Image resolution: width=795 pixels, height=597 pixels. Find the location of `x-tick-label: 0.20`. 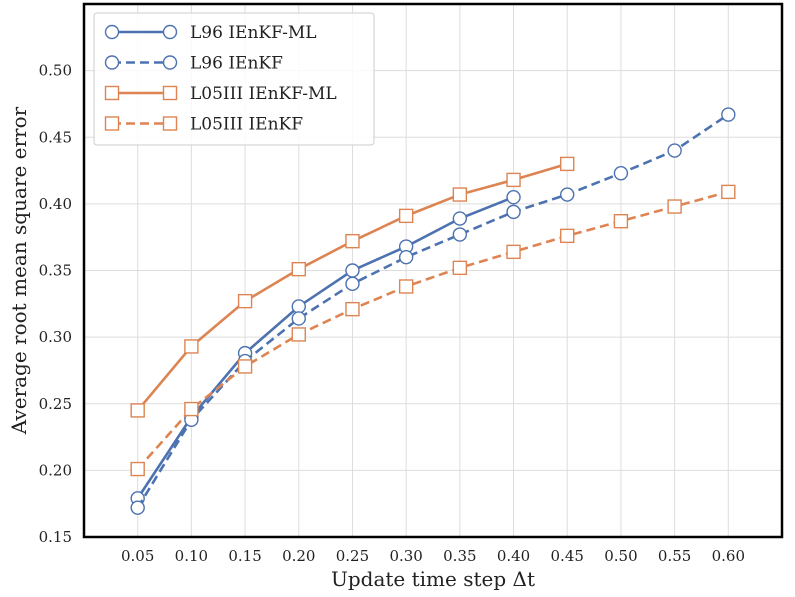

x-tick-label: 0.20 is located at coordinates (298, 556).